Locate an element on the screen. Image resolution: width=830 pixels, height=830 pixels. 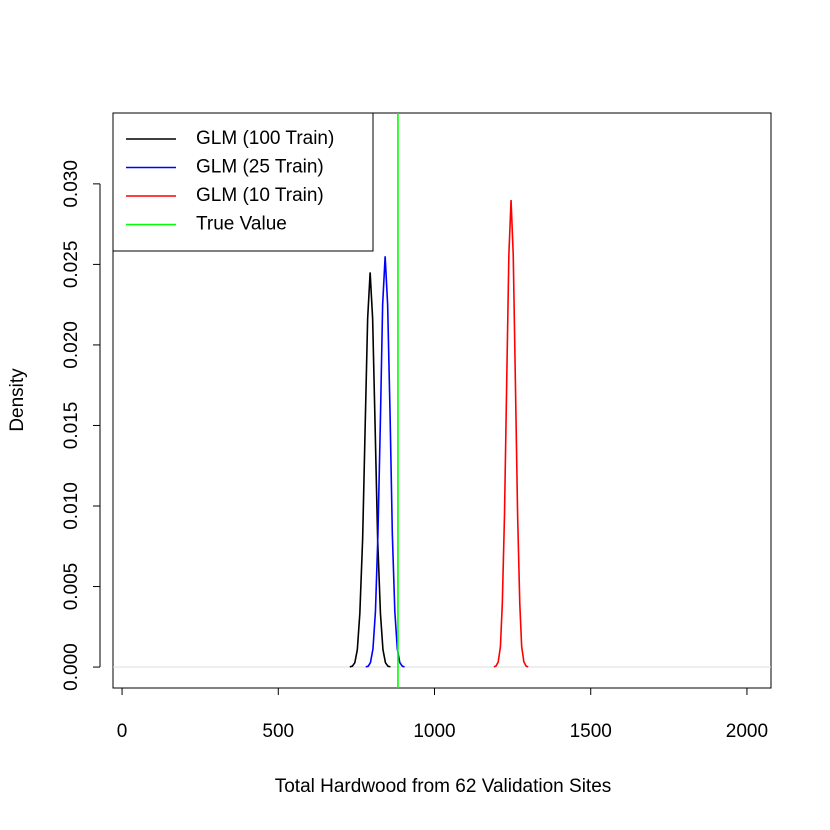
y-tick-label: 0.000 is located at coordinates (71, 667).